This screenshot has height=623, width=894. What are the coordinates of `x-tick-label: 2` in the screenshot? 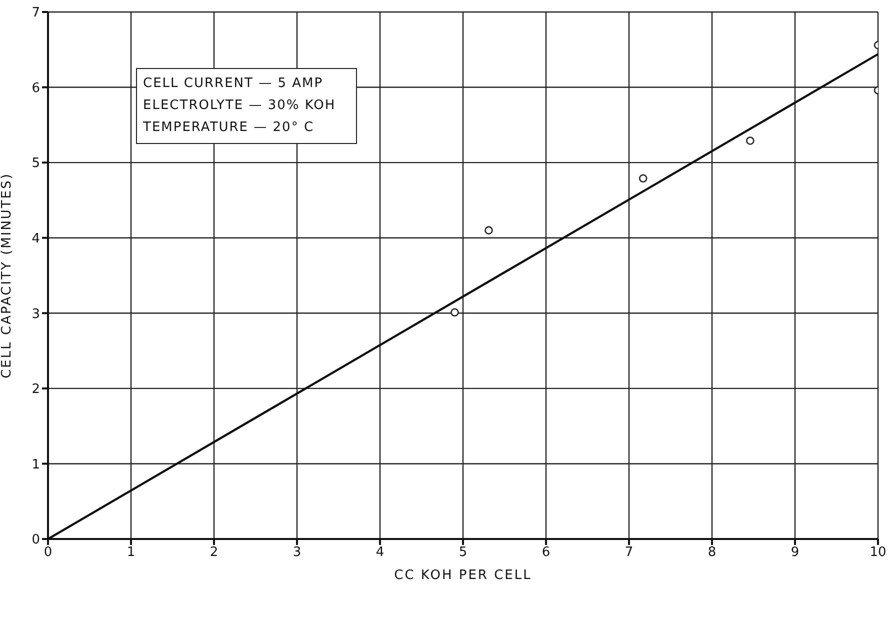 It's located at (214, 552).